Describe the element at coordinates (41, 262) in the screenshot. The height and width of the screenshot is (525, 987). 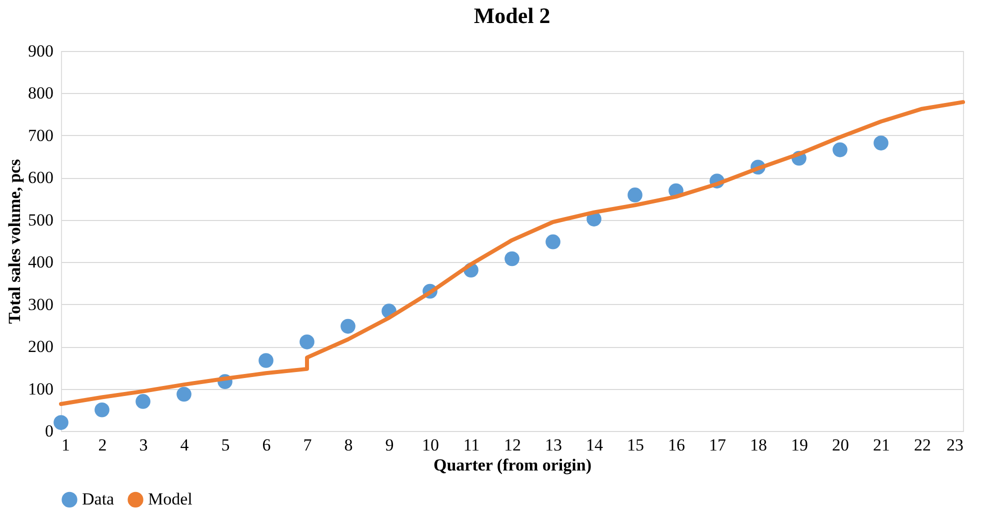
I see `y-tick-label: 400` at that location.